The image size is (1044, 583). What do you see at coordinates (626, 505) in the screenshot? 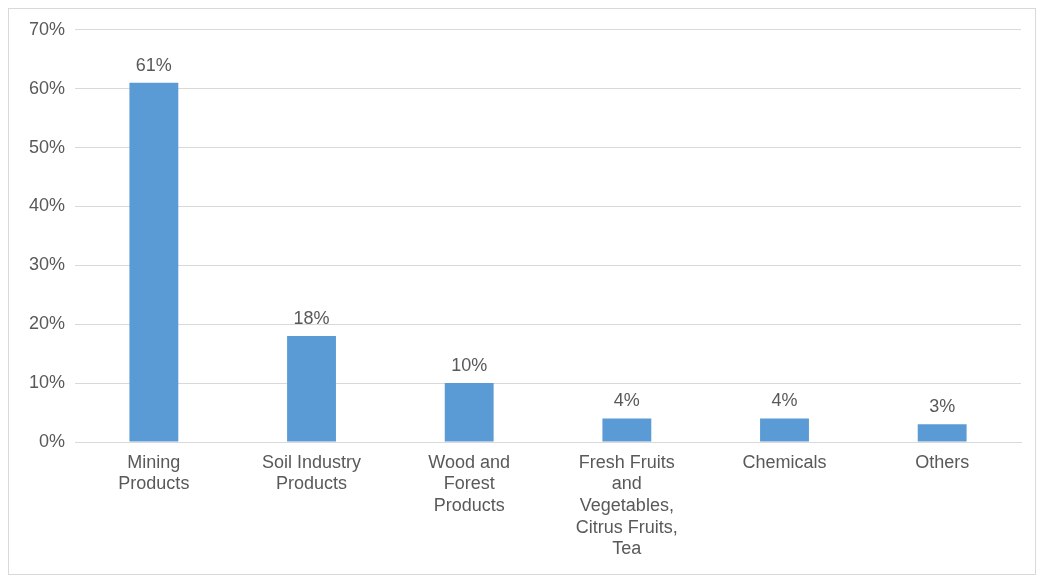
I see `x-tick-label: Fresh Fruits and Vegetables, Citrus Fruits, Tea` at bounding box center [626, 505].